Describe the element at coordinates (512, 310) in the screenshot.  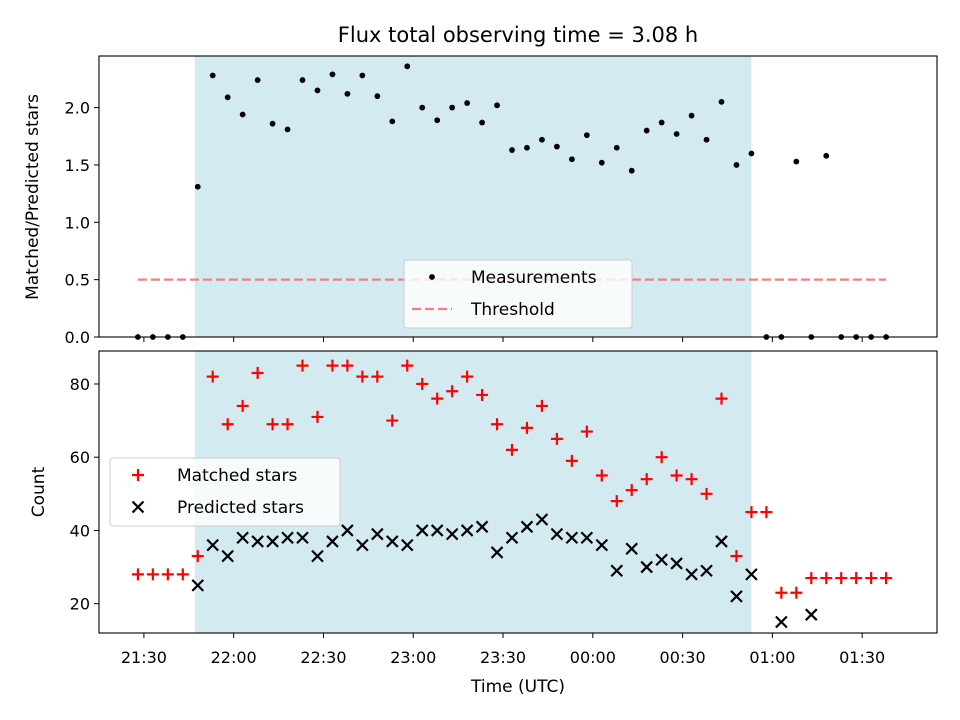
I see `legend-label: Threshold` at that location.